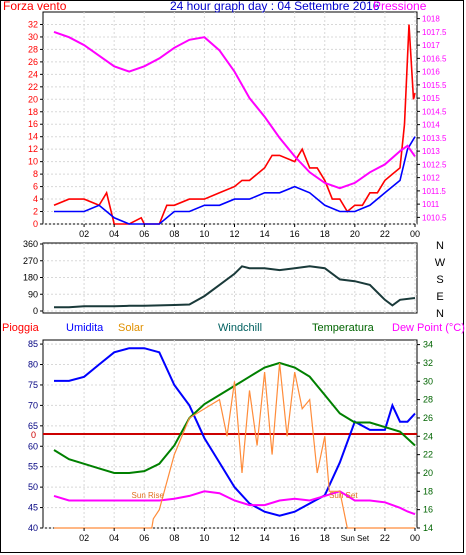  I want to click on rain-axis-label: 0, so click(33, 435).